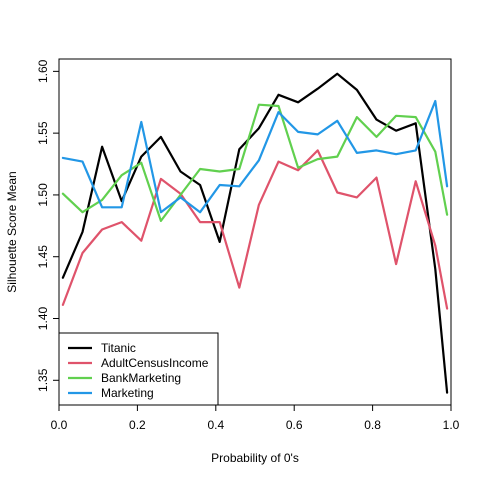 The image size is (480, 480). I want to click on x-tick-label: 0.4, so click(215, 425).